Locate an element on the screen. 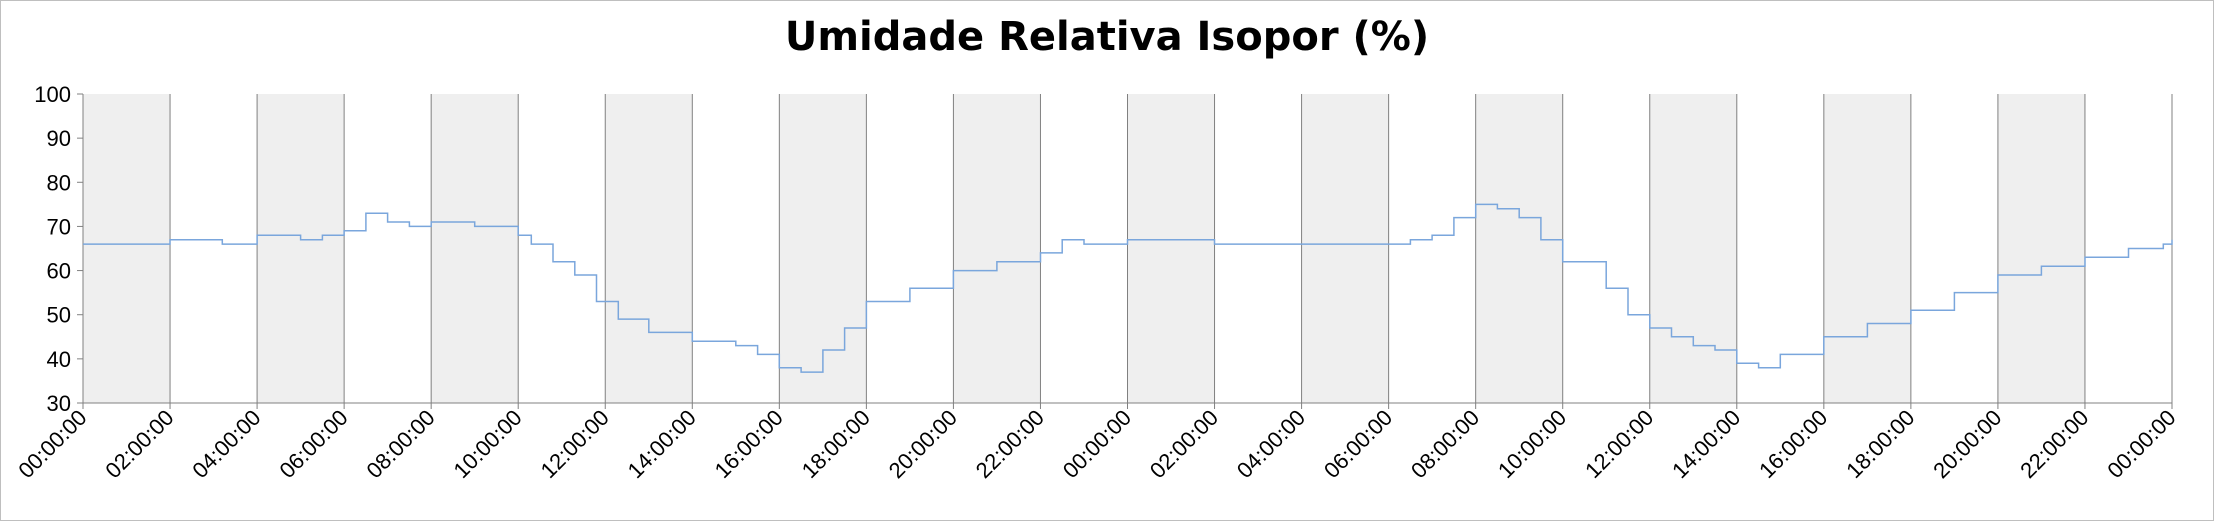 The height and width of the screenshot is (521, 2214). y-tick-label: 70 is located at coordinates (59, 226).